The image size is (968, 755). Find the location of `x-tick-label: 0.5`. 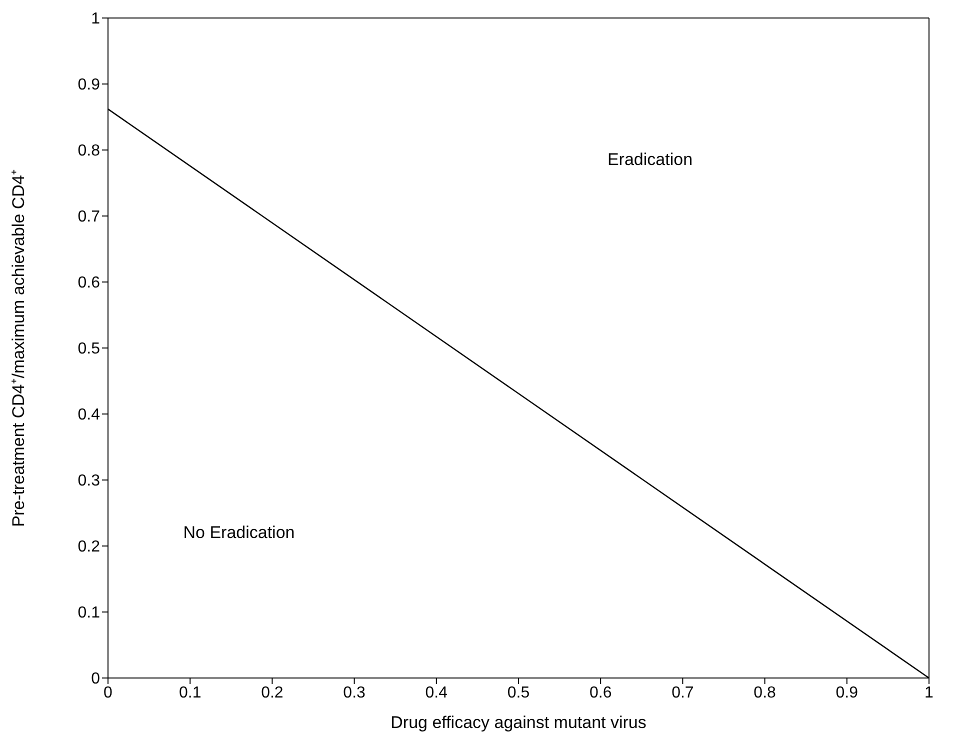

x-tick-label: 0.5 is located at coordinates (518, 693).